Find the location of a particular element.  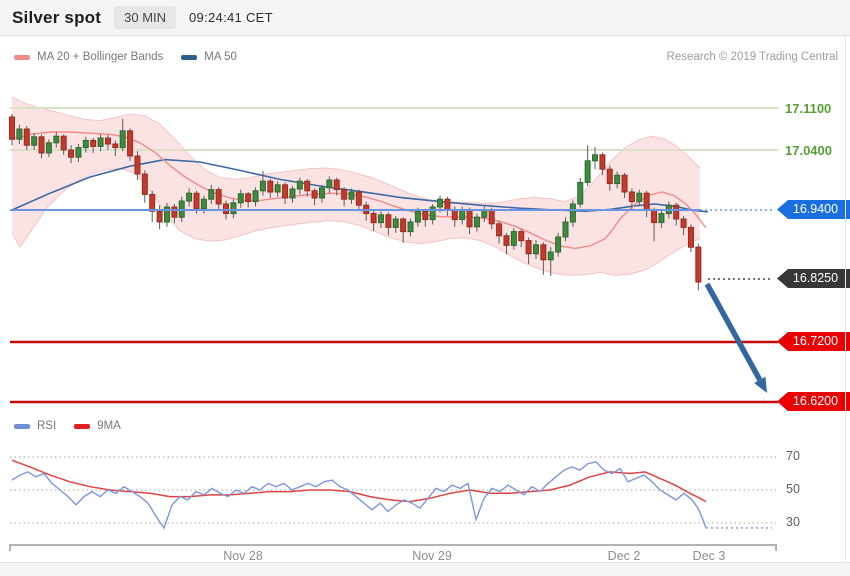

support-price-tag-2: 16.6200 is located at coordinates (813, 401).